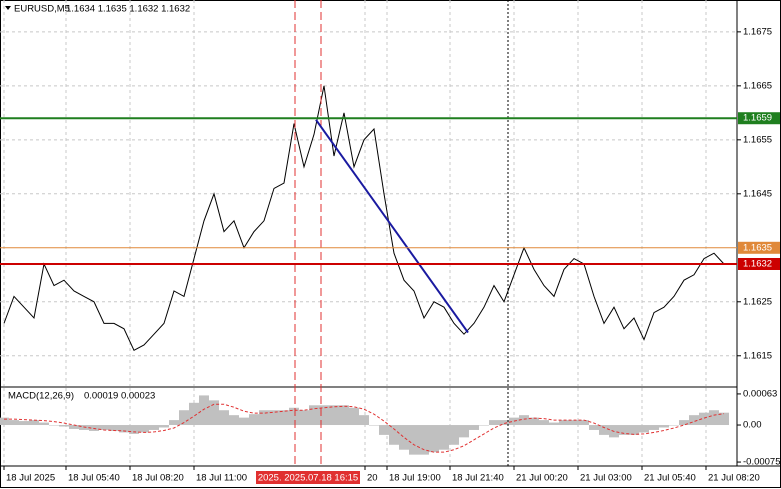 This screenshot has width=781, height=489. Describe the element at coordinates (158, 478) in the screenshot. I see `x-tick-label: 18 Jul 08:20` at that location.